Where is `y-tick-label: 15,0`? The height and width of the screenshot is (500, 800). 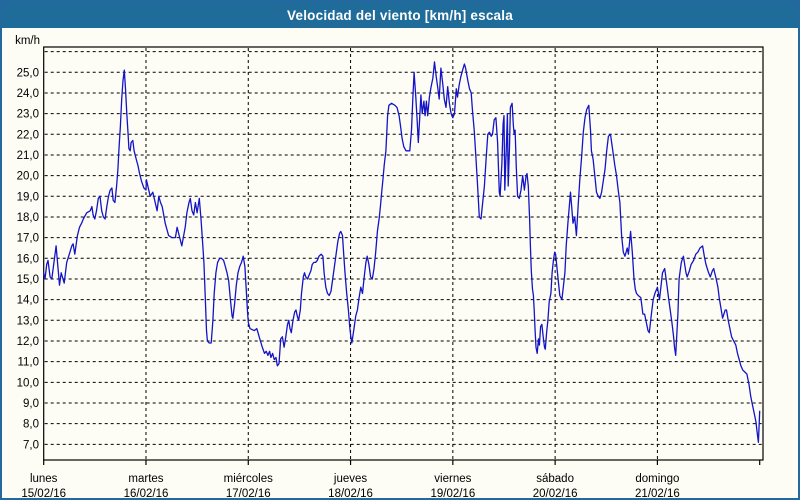
y-tick-label: 15,0 is located at coordinates (28, 280).